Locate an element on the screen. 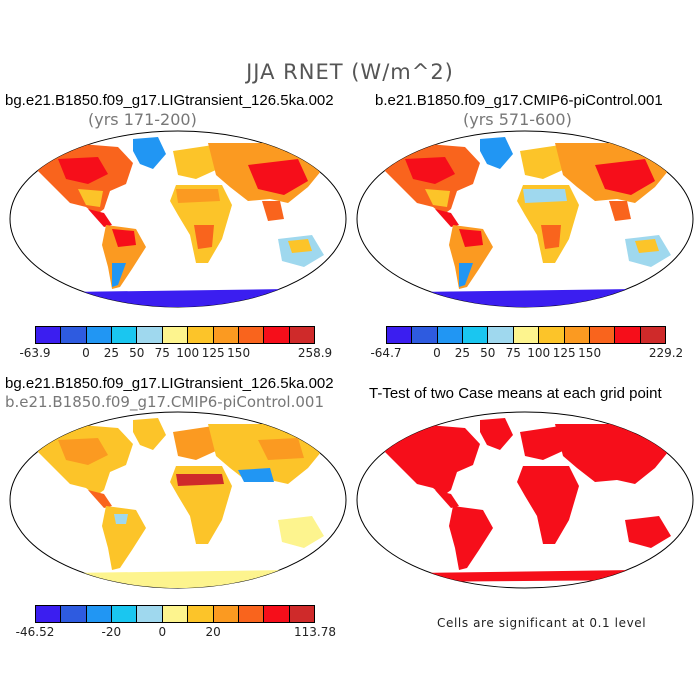 The height and width of the screenshot is (700, 700). colorbar-tick-label: 229.2 is located at coordinates (666, 353).